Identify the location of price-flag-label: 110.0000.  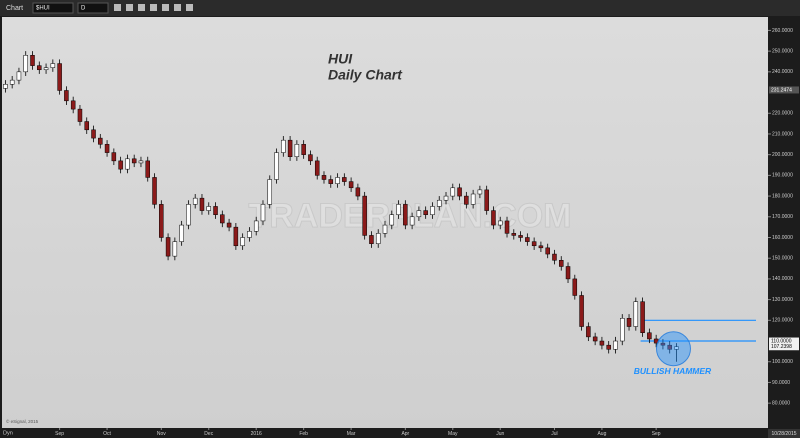
(781, 341).